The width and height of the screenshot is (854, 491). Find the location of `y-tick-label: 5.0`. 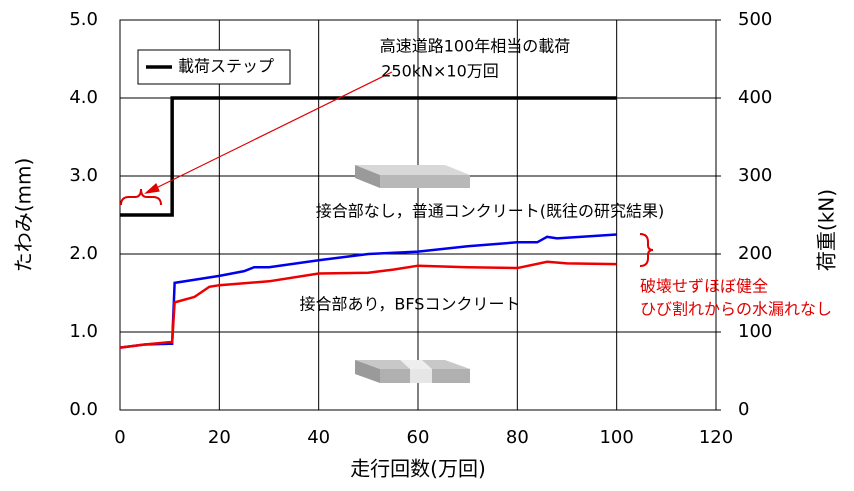

y-tick-label: 5.0 is located at coordinates (83, 19).